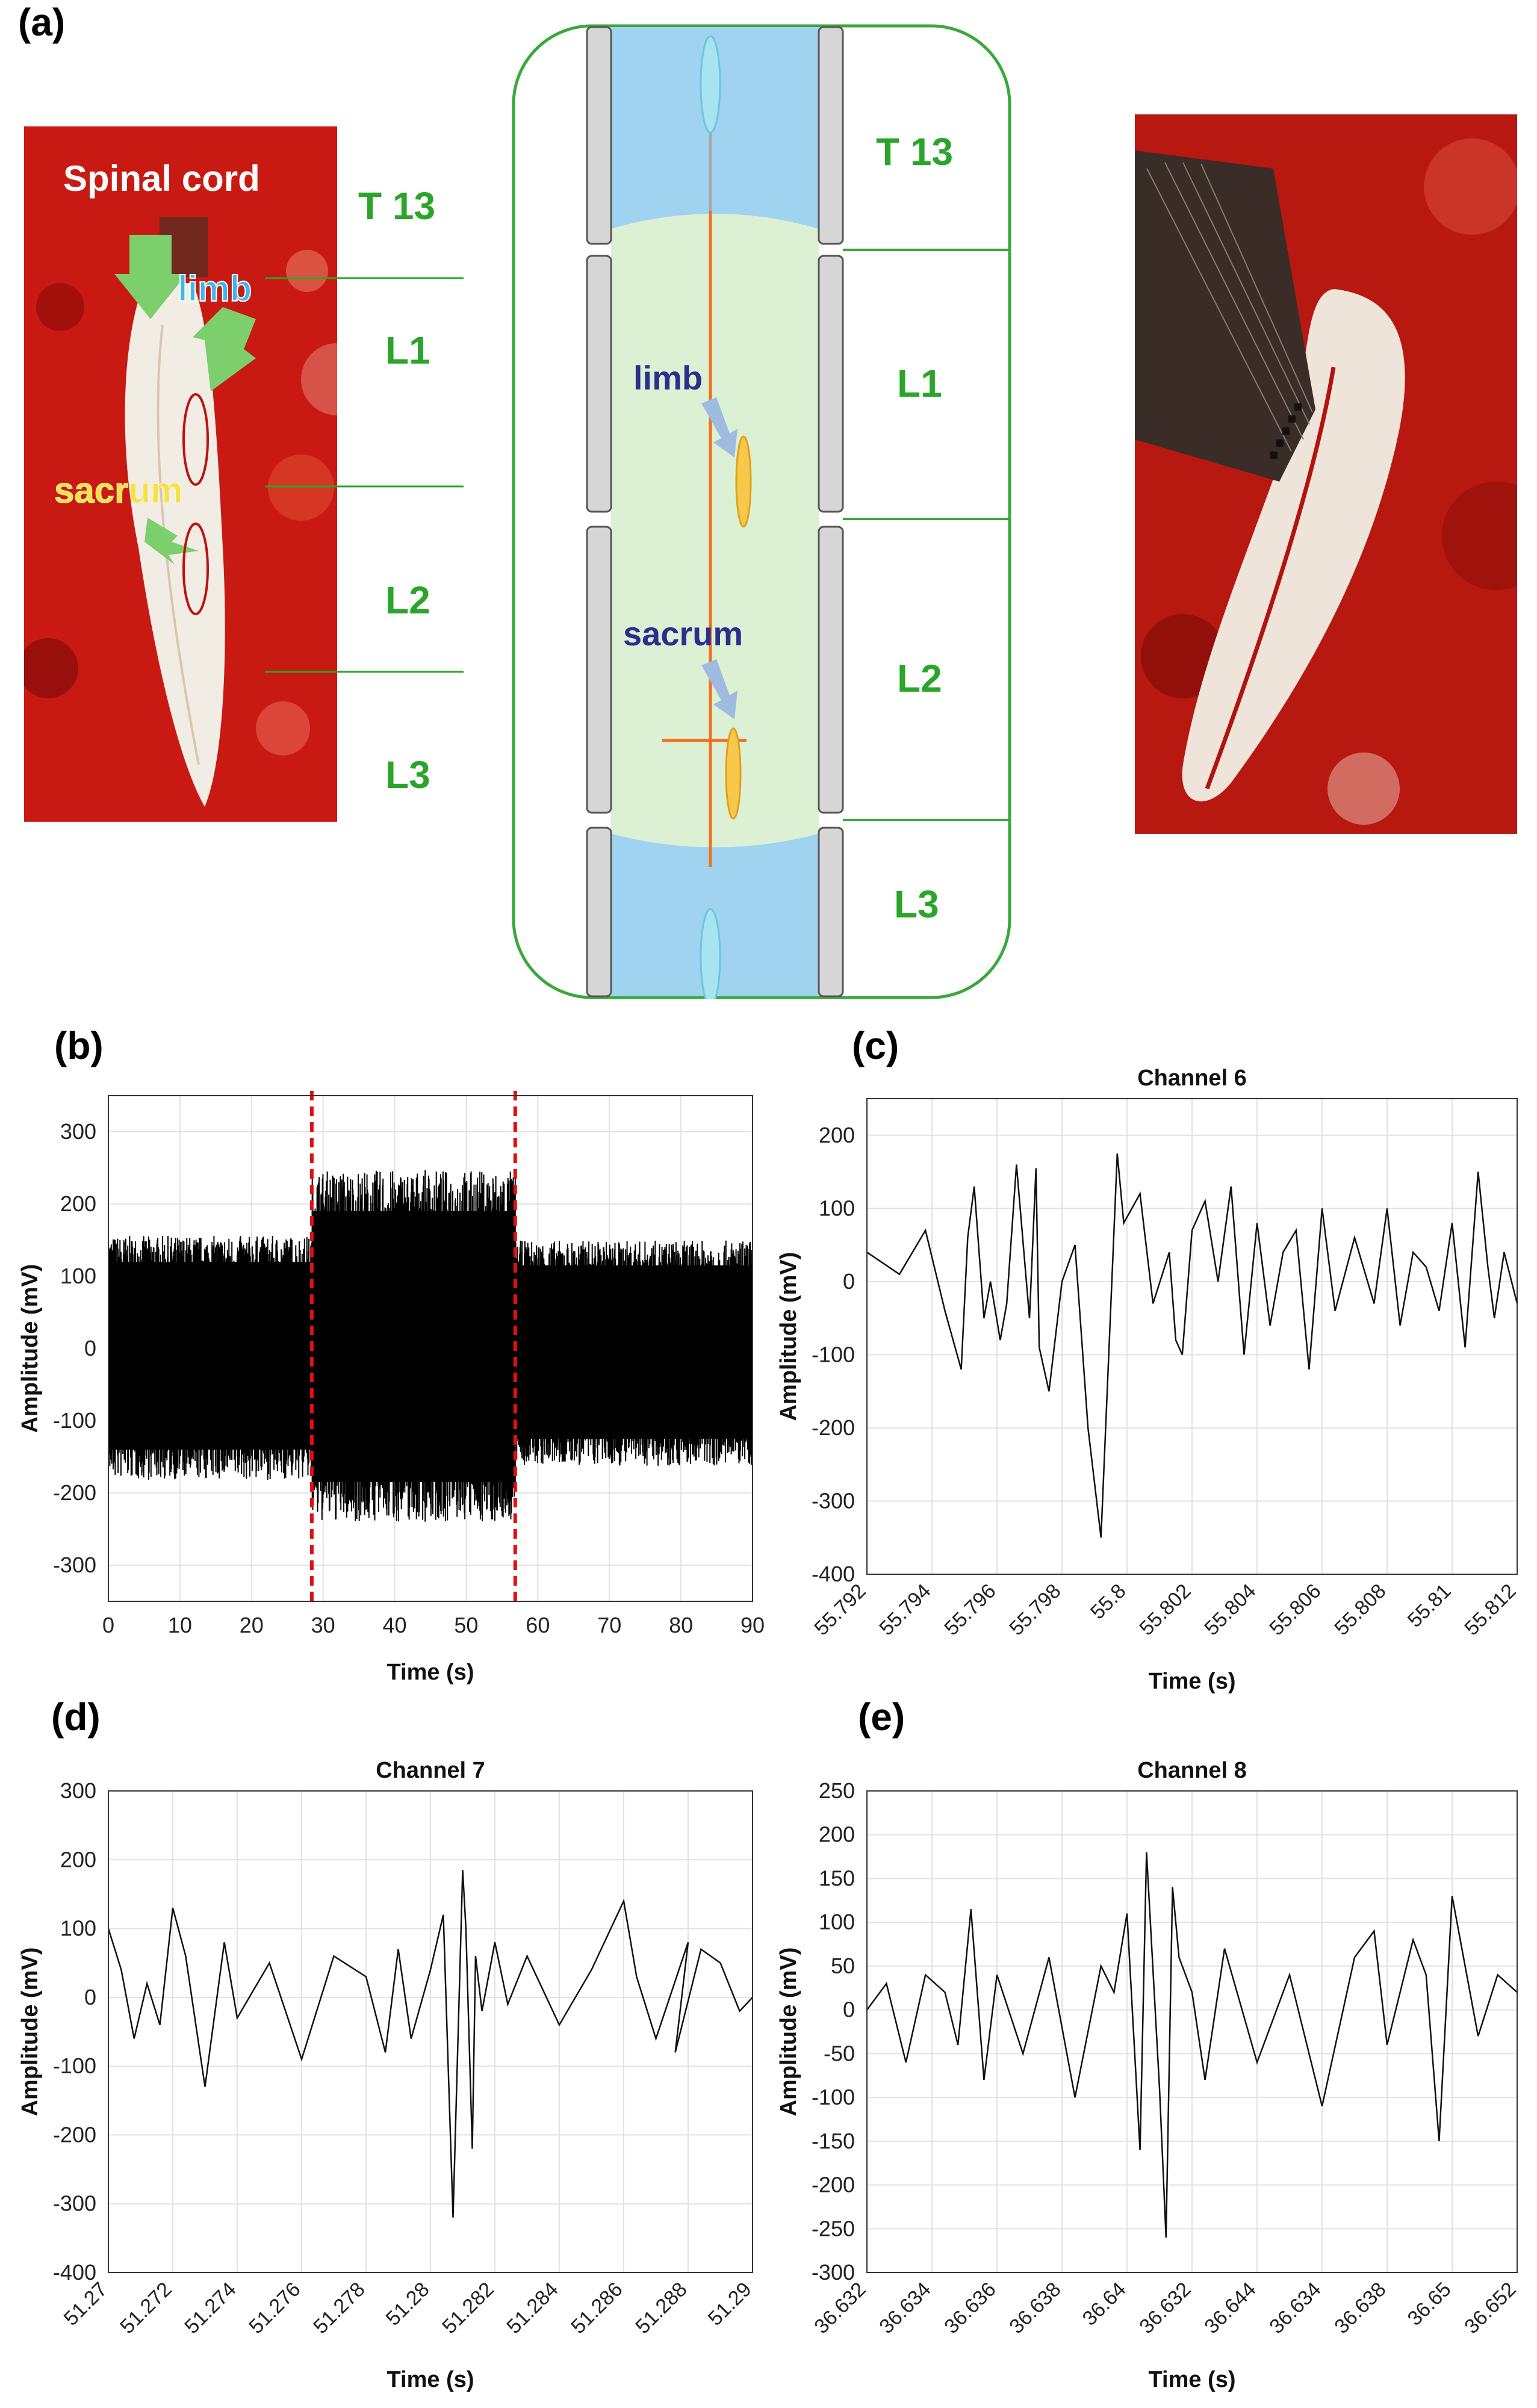 The image size is (1537, 2408). What do you see at coordinates (466, 1625) in the screenshot?
I see `x-tick-label: 50` at bounding box center [466, 1625].